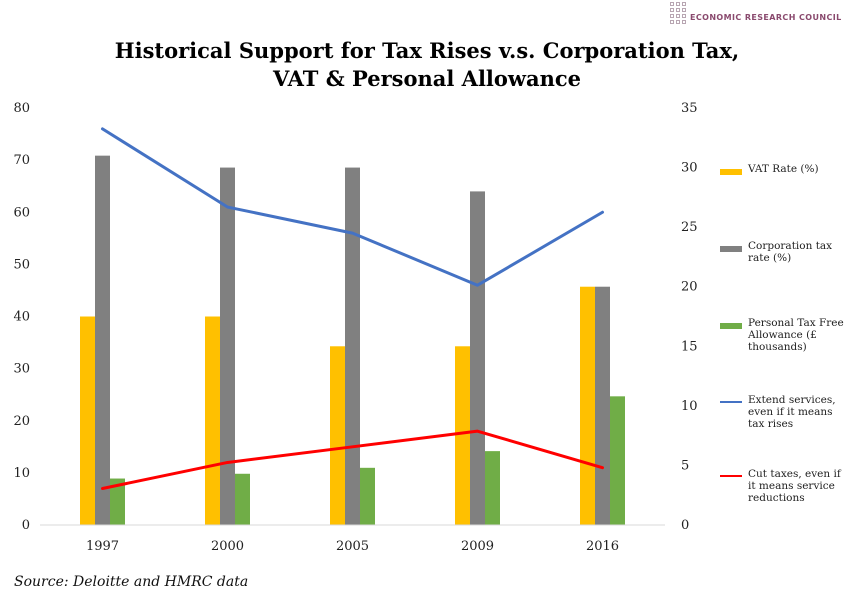 The height and width of the screenshot is (600, 854). I want to click on left-tick-label: 70, so click(21, 160).